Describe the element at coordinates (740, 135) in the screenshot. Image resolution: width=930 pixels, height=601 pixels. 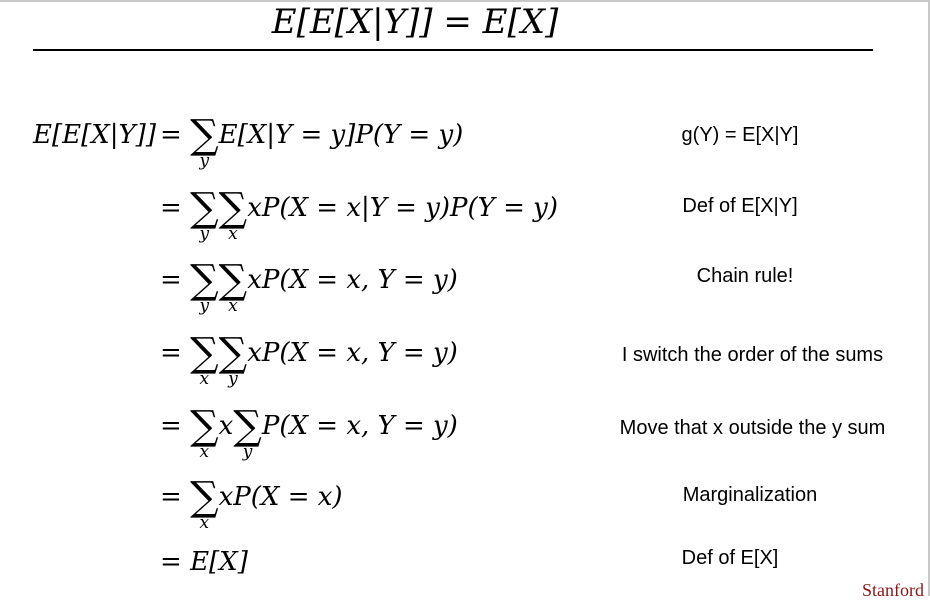
I see `step-1-note: g(Y) = E[X|Y]` at that location.